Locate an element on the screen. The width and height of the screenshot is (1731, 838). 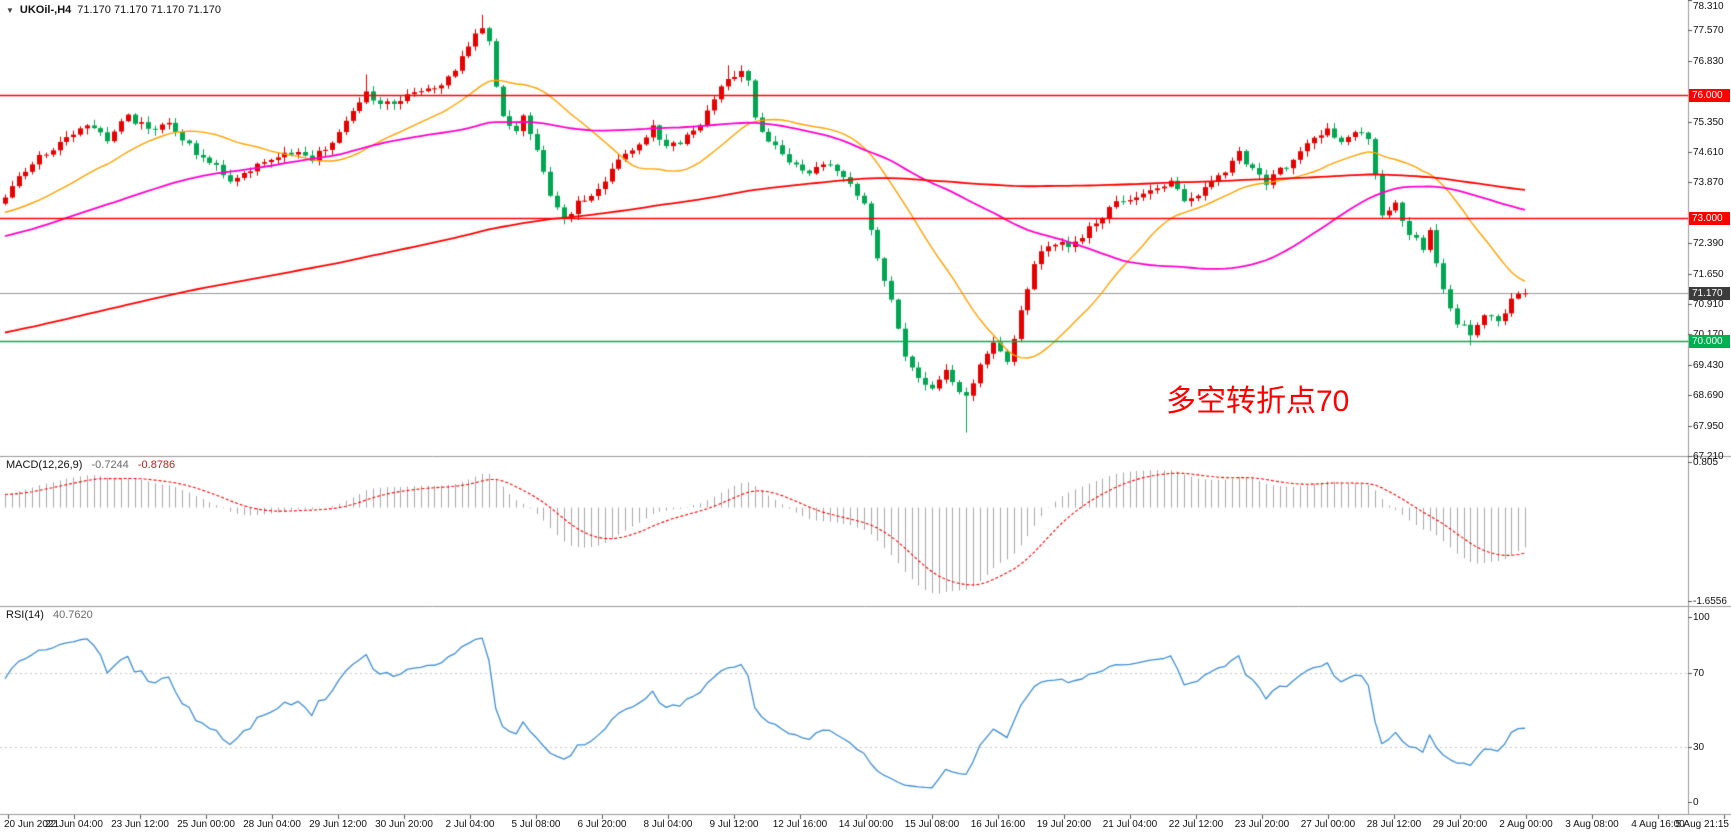
macd-value-main: -0.7244 is located at coordinates (110, 465).